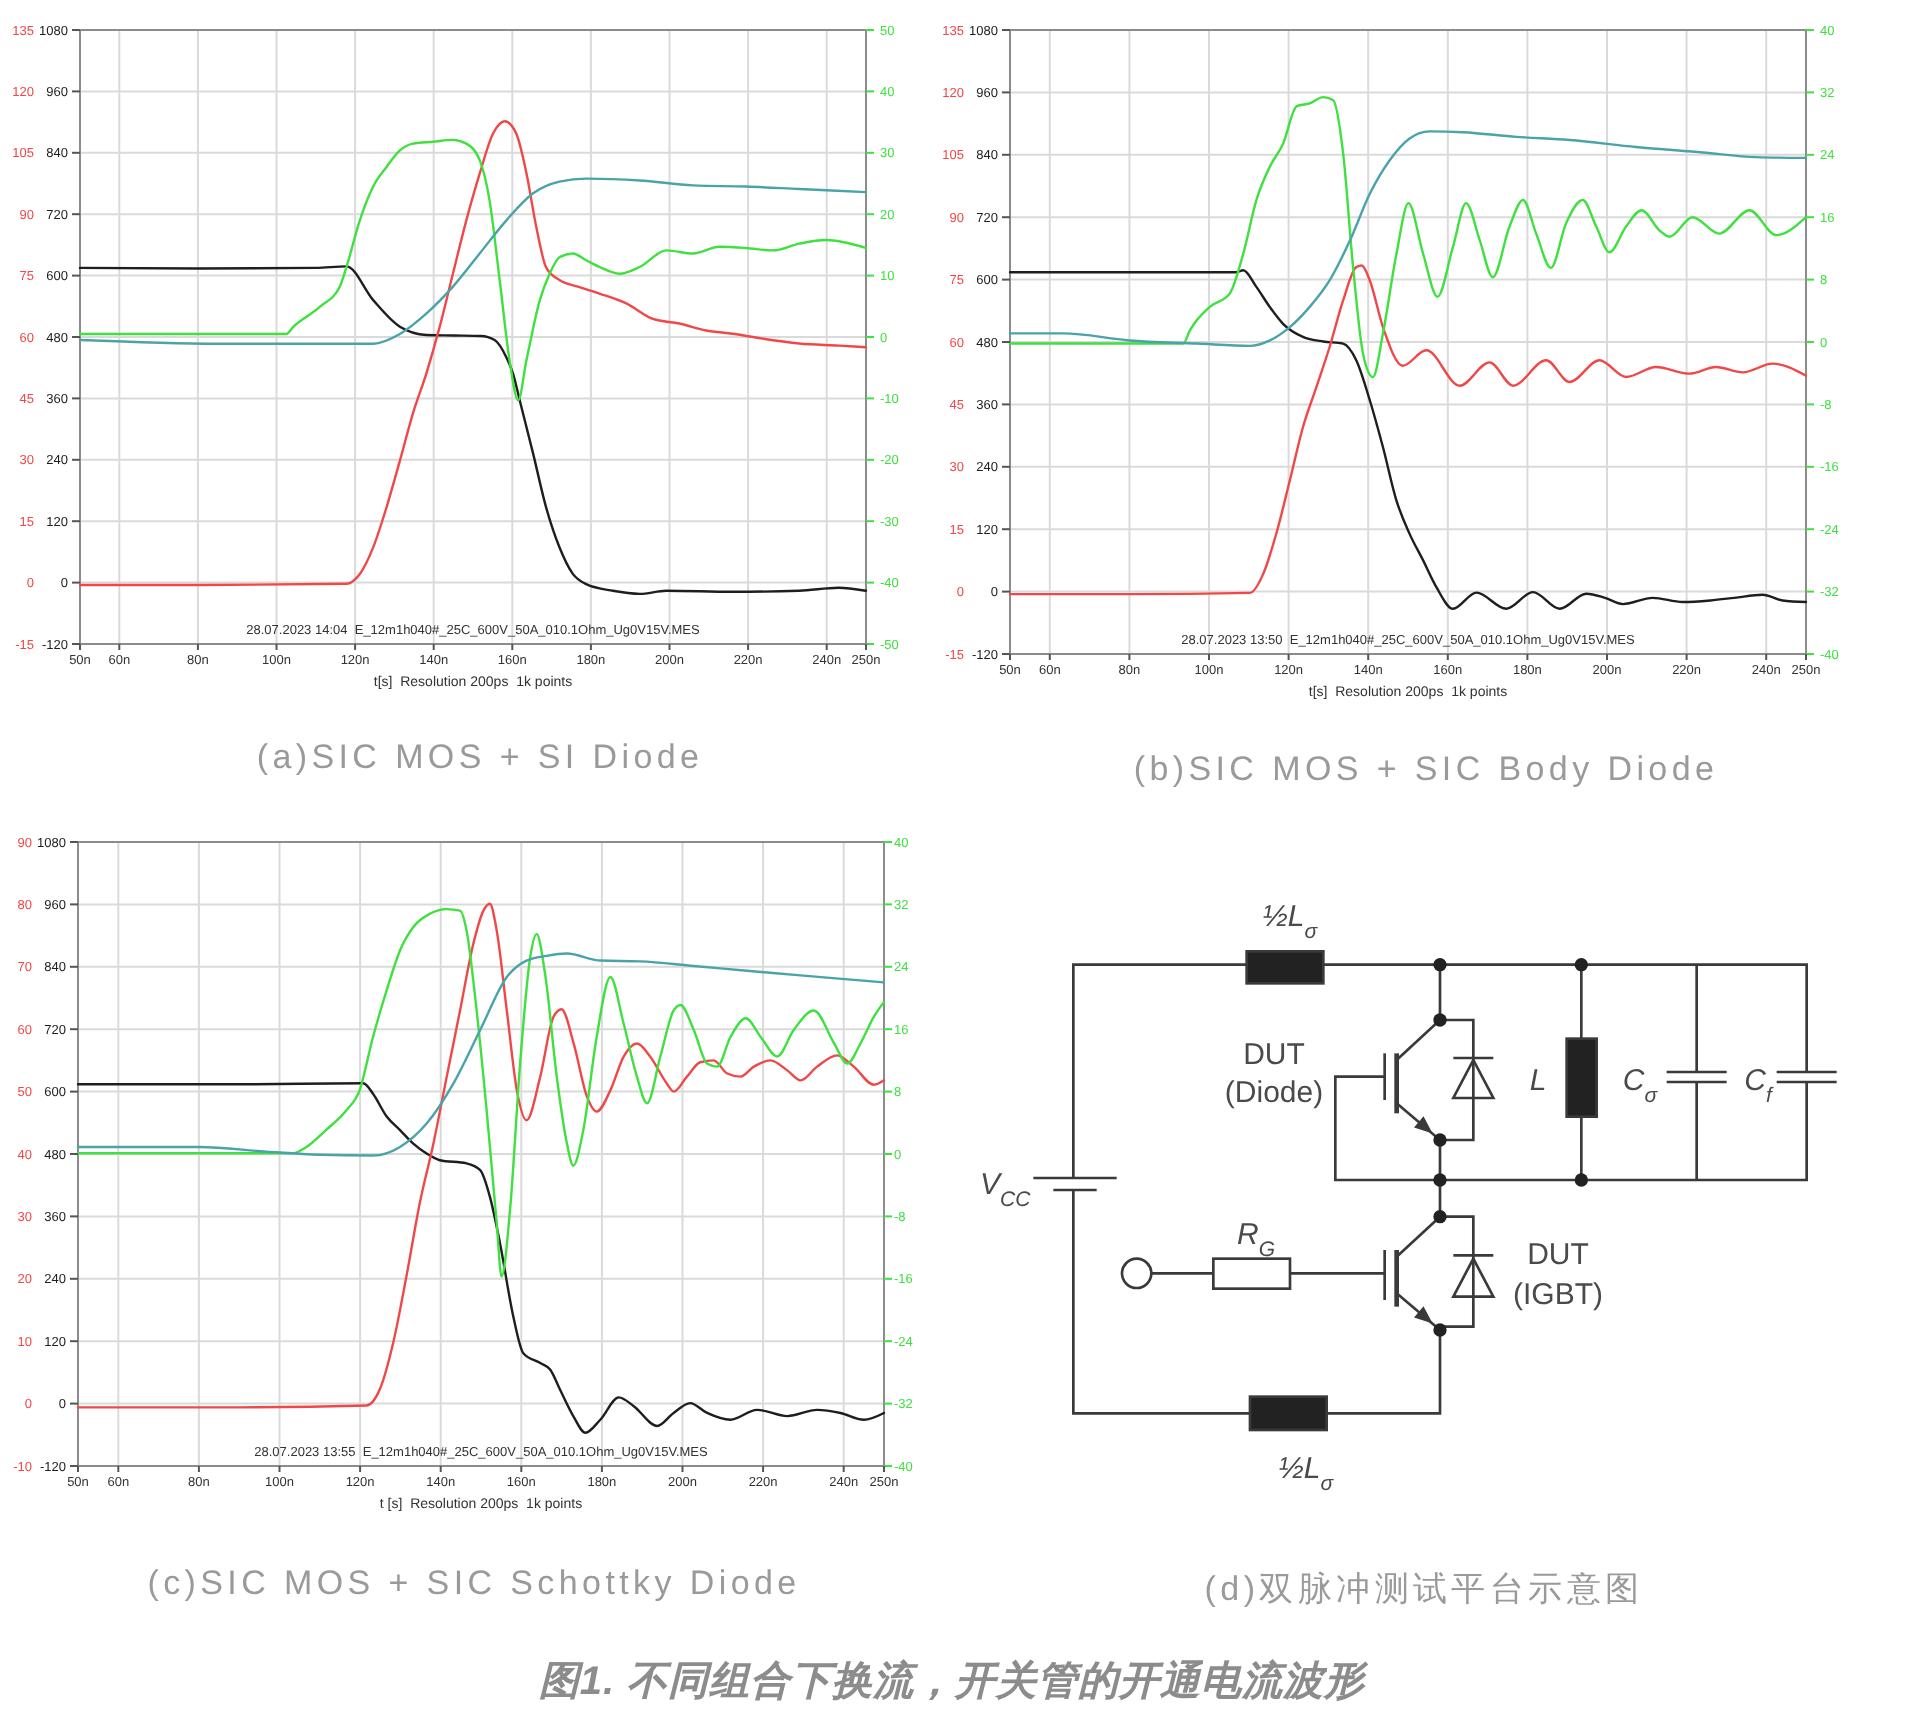 This screenshot has height=1728, width=1920. What do you see at coordinates (1256, 1240) in the screenshot?
I see `annotation: R$_{G}$` at bounding box center [1256, 1240].